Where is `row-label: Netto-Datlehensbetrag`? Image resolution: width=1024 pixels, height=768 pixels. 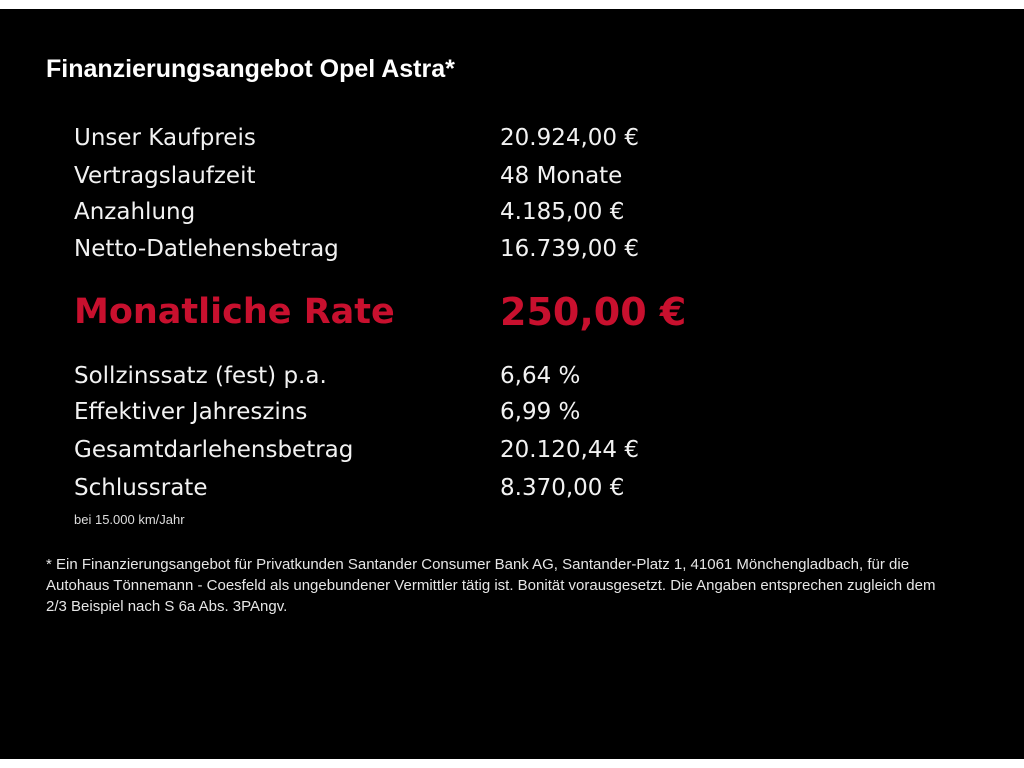 row-label: Netto-Datlehensbetrag is located at coordinates (206, 249).